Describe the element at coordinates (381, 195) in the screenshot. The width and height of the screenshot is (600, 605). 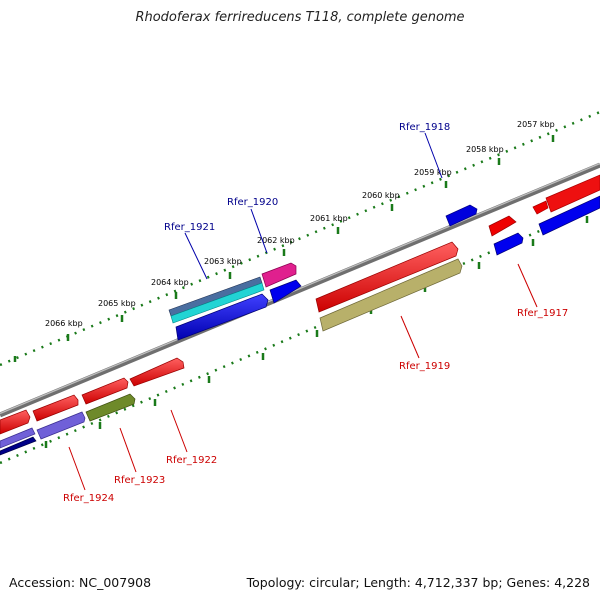
I see `kbp-label-2060: 2060 kbp` at that location.